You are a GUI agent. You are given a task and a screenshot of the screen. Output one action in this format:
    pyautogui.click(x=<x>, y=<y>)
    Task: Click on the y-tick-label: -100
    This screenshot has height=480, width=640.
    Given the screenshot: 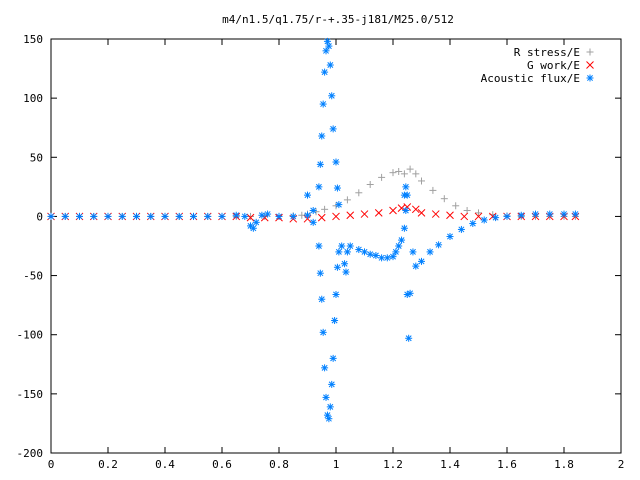 What is the action you would take?
    pyautogui.click(x=30, y=335)
    